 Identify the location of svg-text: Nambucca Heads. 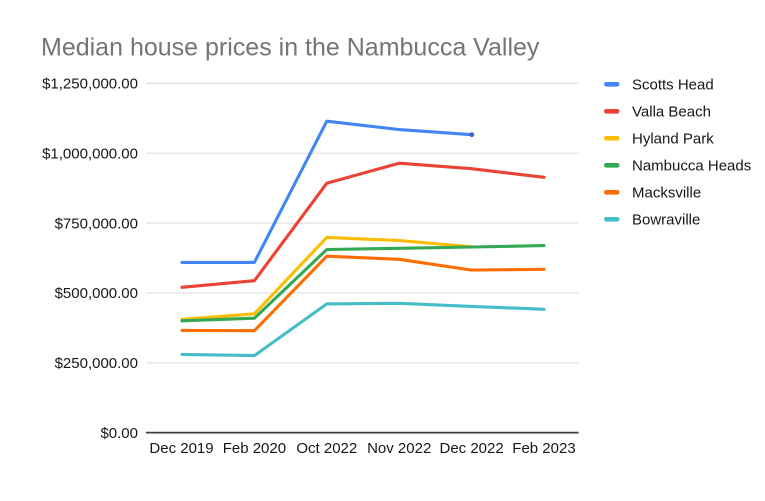
(691, 166).